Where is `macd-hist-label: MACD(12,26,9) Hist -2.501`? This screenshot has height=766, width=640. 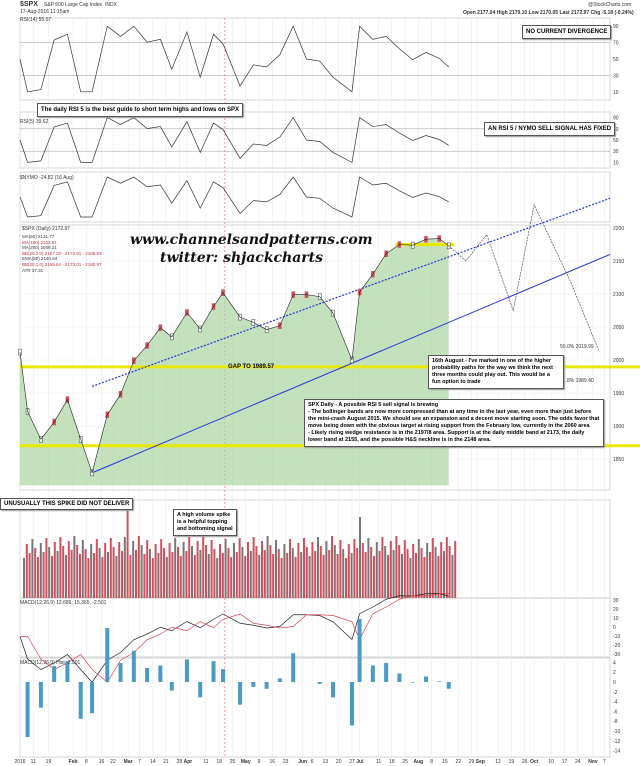
macd-hist-label: MACD(12,26,9) Hist -2.501 is located at coordinates (50, 663).